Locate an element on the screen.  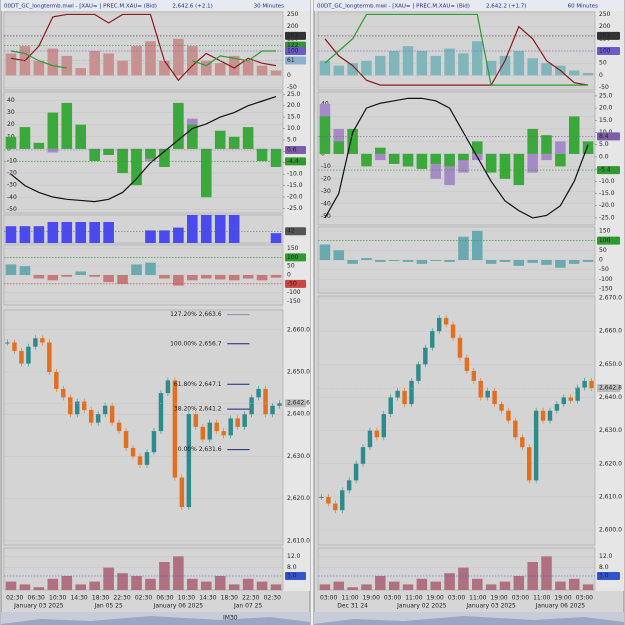
marker-label: 61 is located at coordinates (291, 60).